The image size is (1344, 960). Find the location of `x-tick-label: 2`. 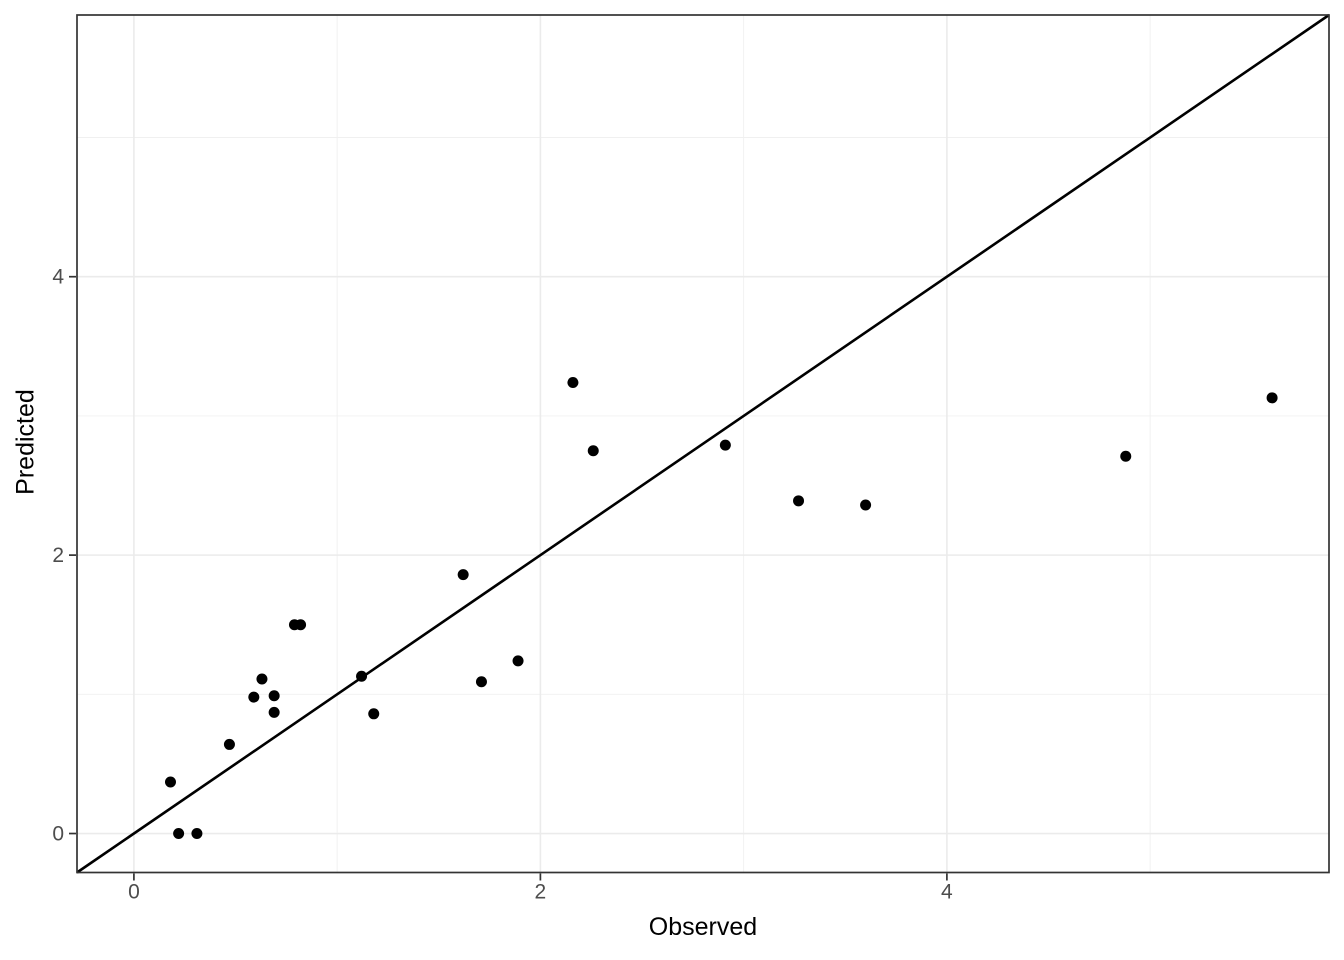

x-tick-label: 2 is located at coordinates (541, 892).